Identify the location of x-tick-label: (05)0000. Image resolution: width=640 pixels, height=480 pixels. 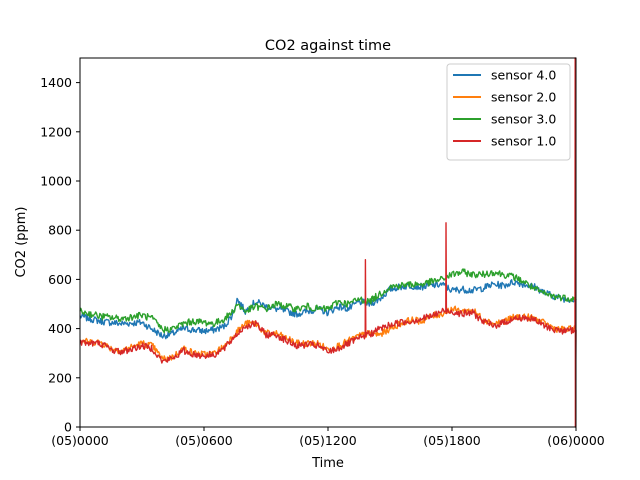
(80, 440).